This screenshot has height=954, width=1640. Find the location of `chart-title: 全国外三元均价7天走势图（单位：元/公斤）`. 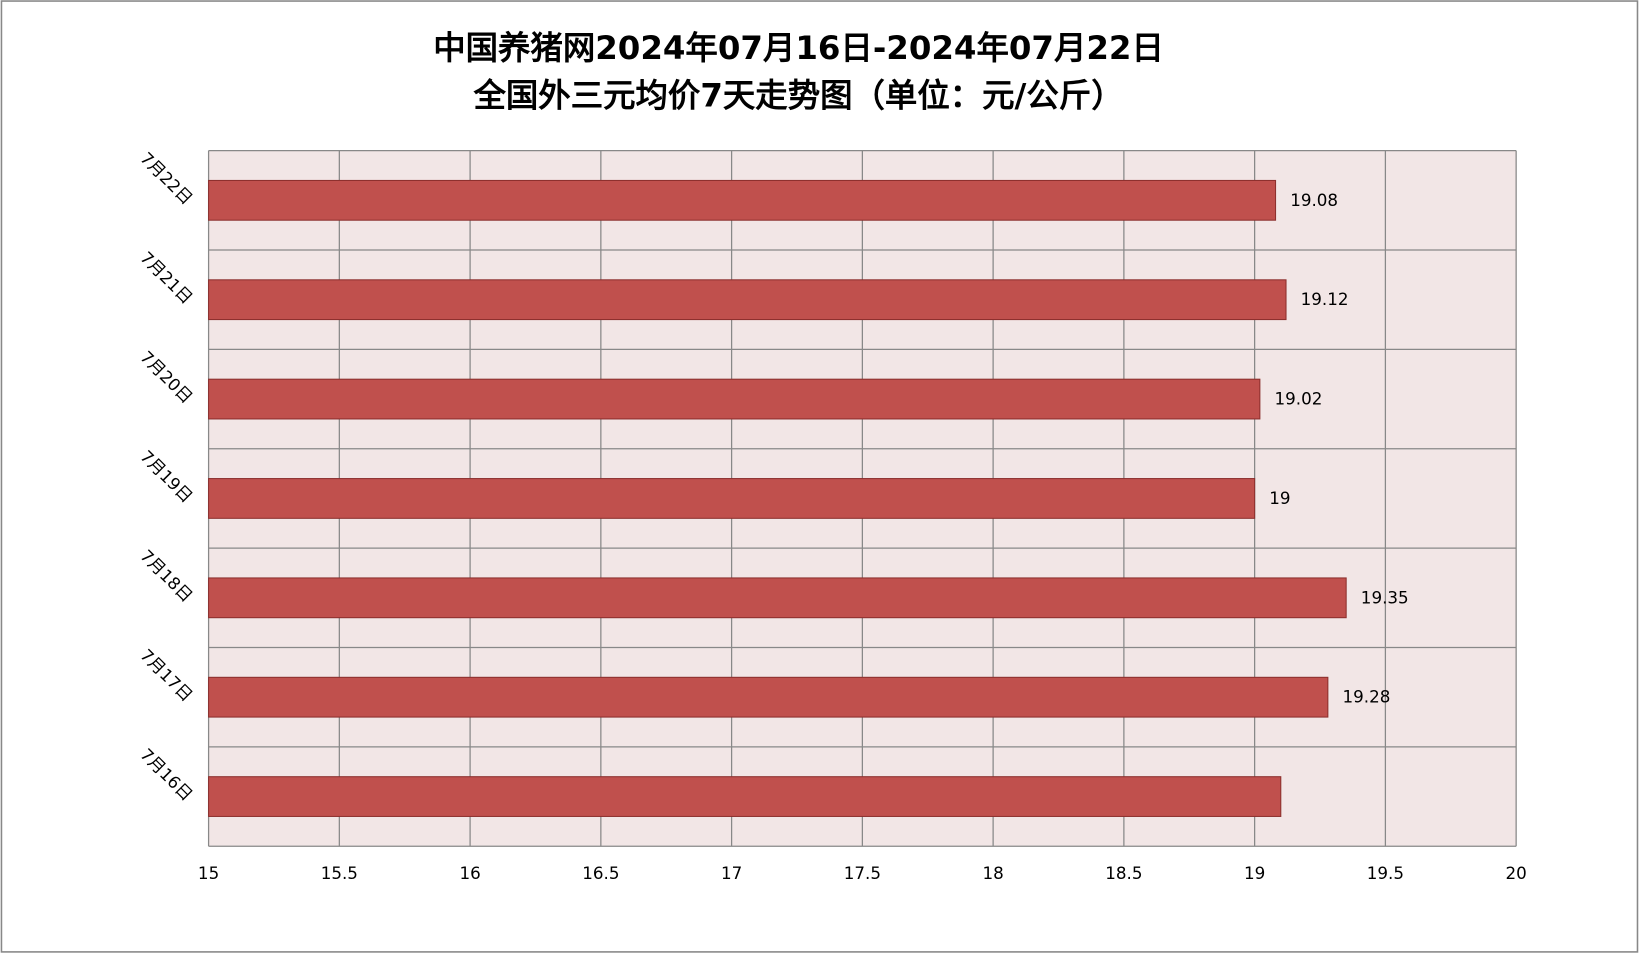

chart-title: 全国外三元均价7天走势图（单位：元/公斤） is located at coordinates (798, 95).